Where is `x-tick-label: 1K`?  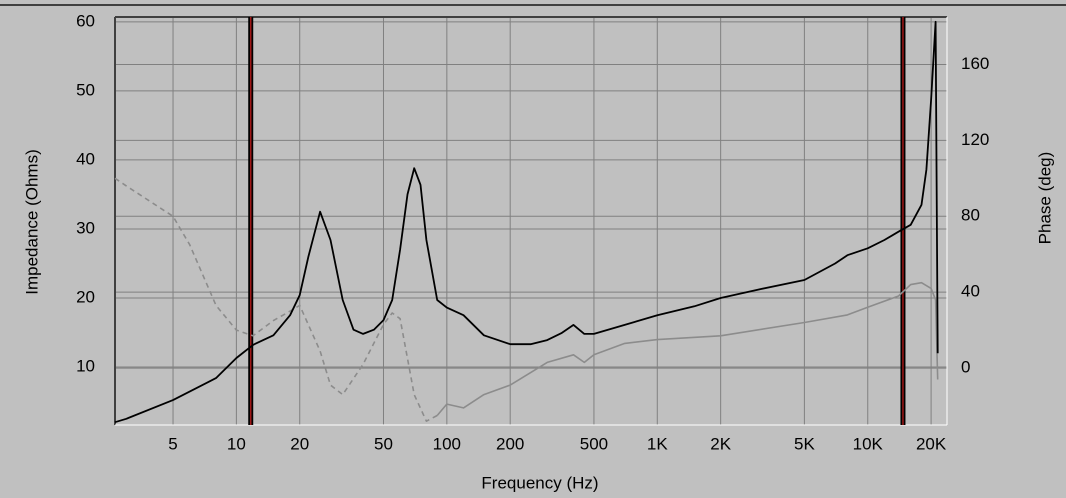
x-tick-label: 1K is located at coordinates (657, 443).